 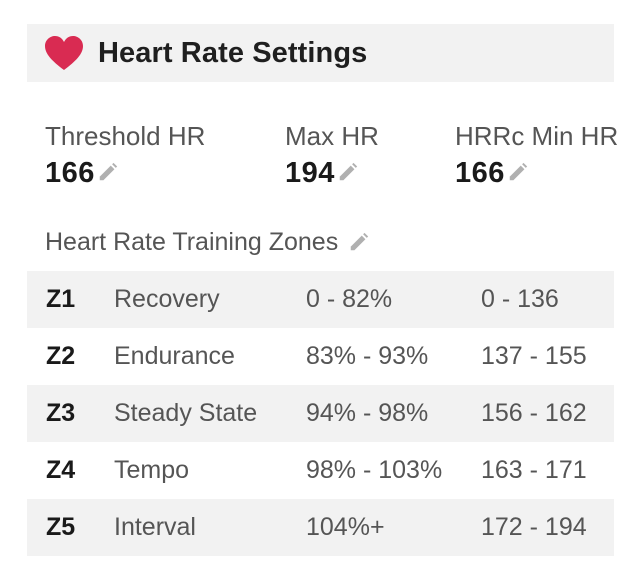 What do you see at coordinates (61, 356) in the screenshot?
I see `zone-id: Z2` at bounding box center [61, 356].